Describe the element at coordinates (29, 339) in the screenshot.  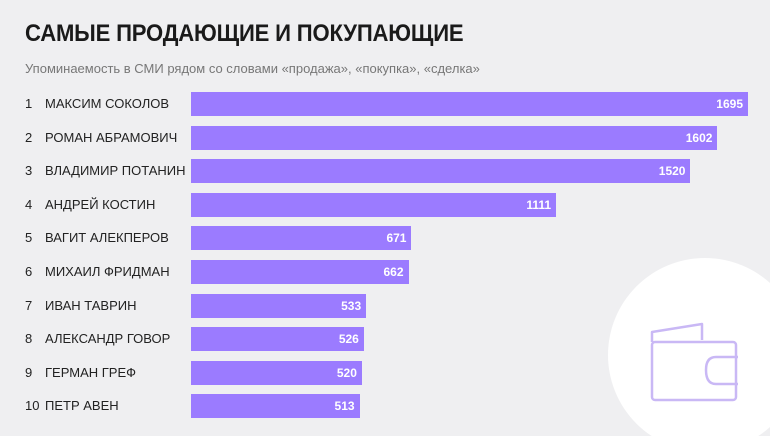
I see `rank-label: 8` at that location.